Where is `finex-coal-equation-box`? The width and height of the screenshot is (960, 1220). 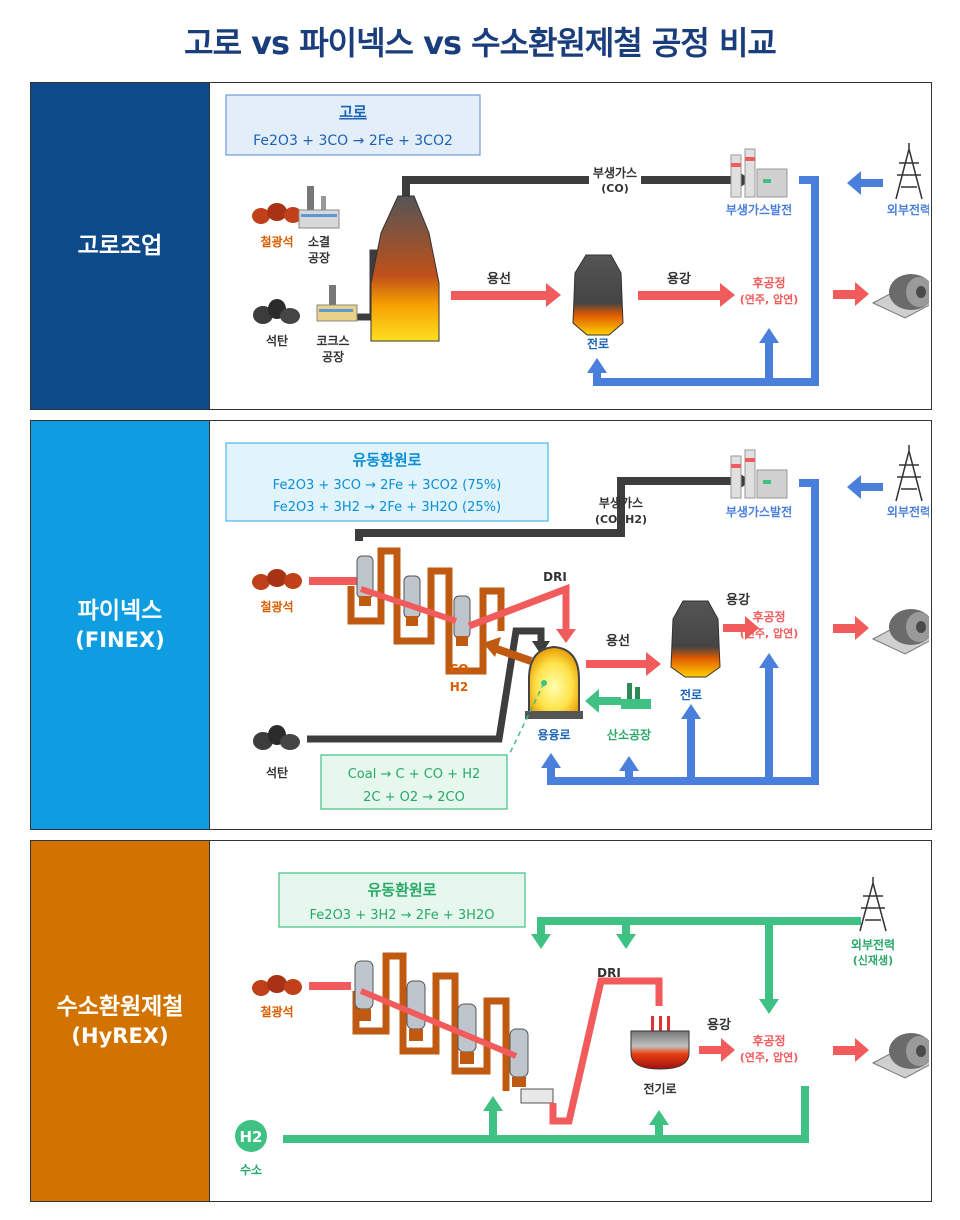 finex-coal-equation-box is located at coordinates (414, 782).